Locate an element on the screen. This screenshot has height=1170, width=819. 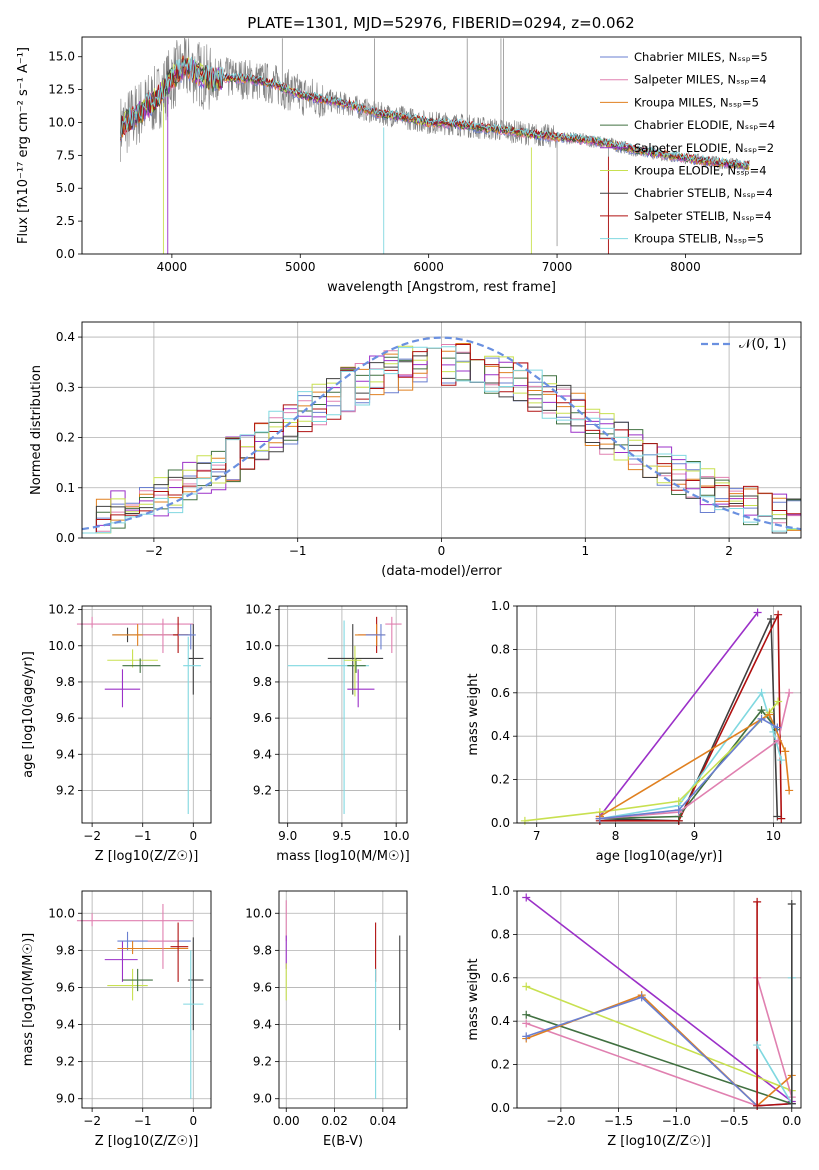
x-tick-label: 9 is located at coordinates (695, 836).